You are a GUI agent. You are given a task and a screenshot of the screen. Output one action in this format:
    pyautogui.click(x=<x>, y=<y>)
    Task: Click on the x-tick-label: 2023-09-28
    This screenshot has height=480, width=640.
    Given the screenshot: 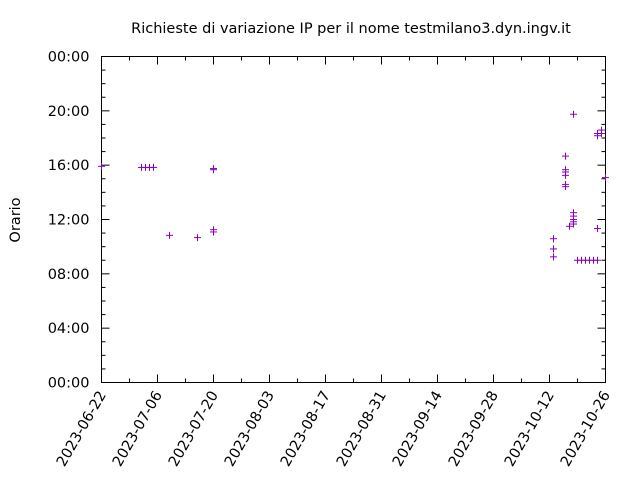 What is the action you would take?
    pyautogui.click(x=474, y=429)
    